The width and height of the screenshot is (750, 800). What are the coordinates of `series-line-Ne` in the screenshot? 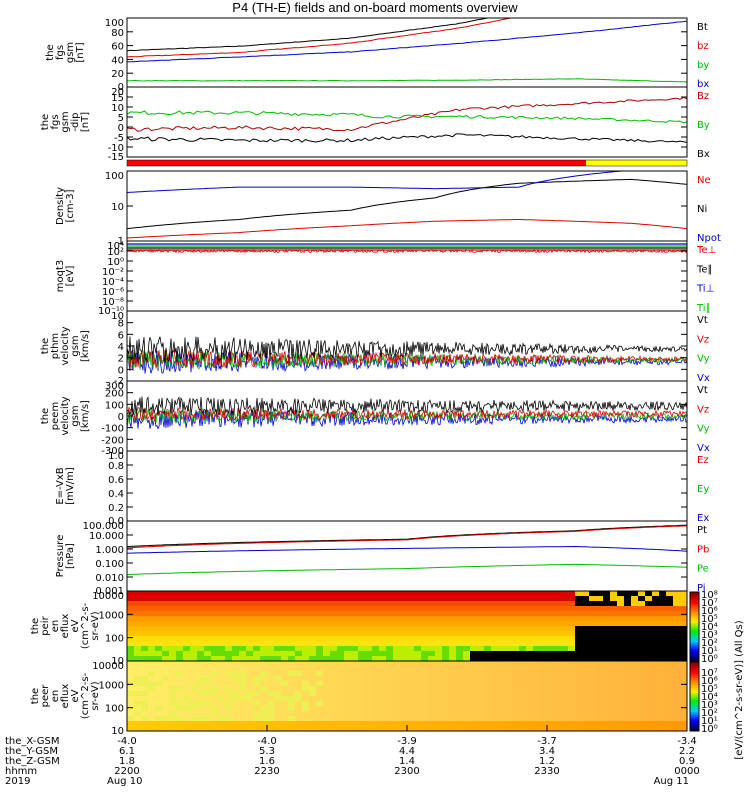 It's located at (407, 229).